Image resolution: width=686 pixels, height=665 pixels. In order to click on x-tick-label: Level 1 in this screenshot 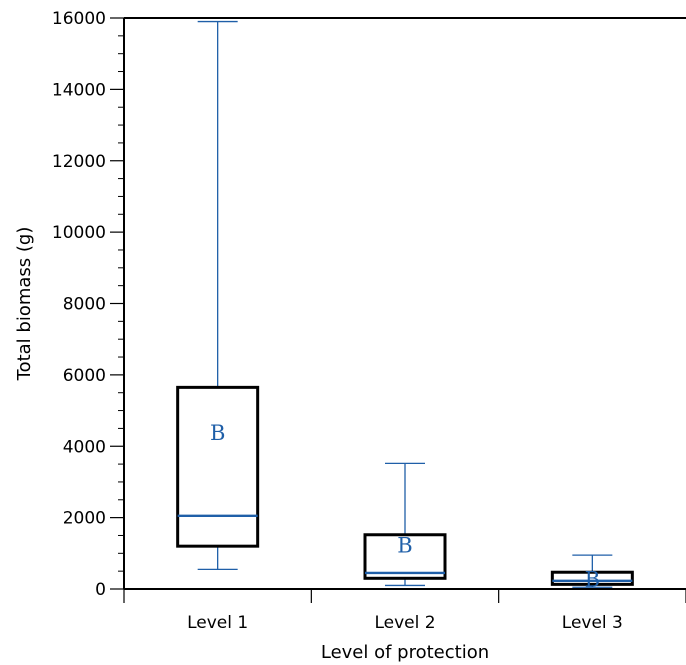, I will do `click(217, 623)`.